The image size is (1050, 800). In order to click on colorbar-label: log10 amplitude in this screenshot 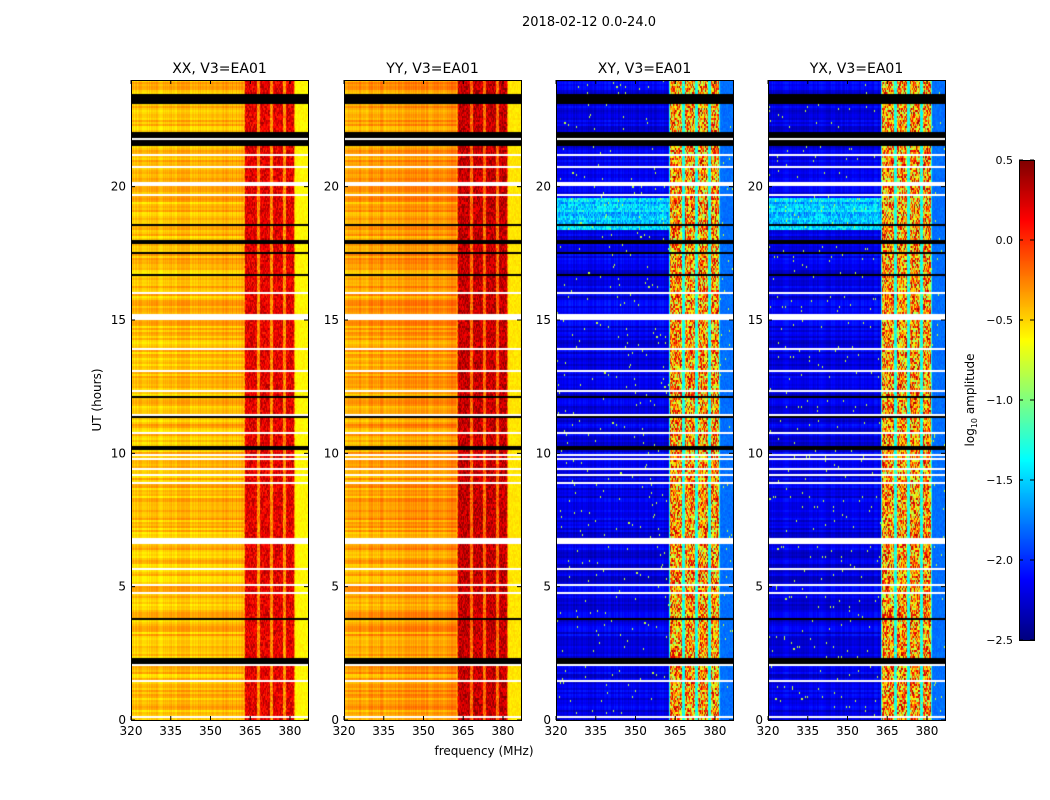, I will do `click(971, 400)`.